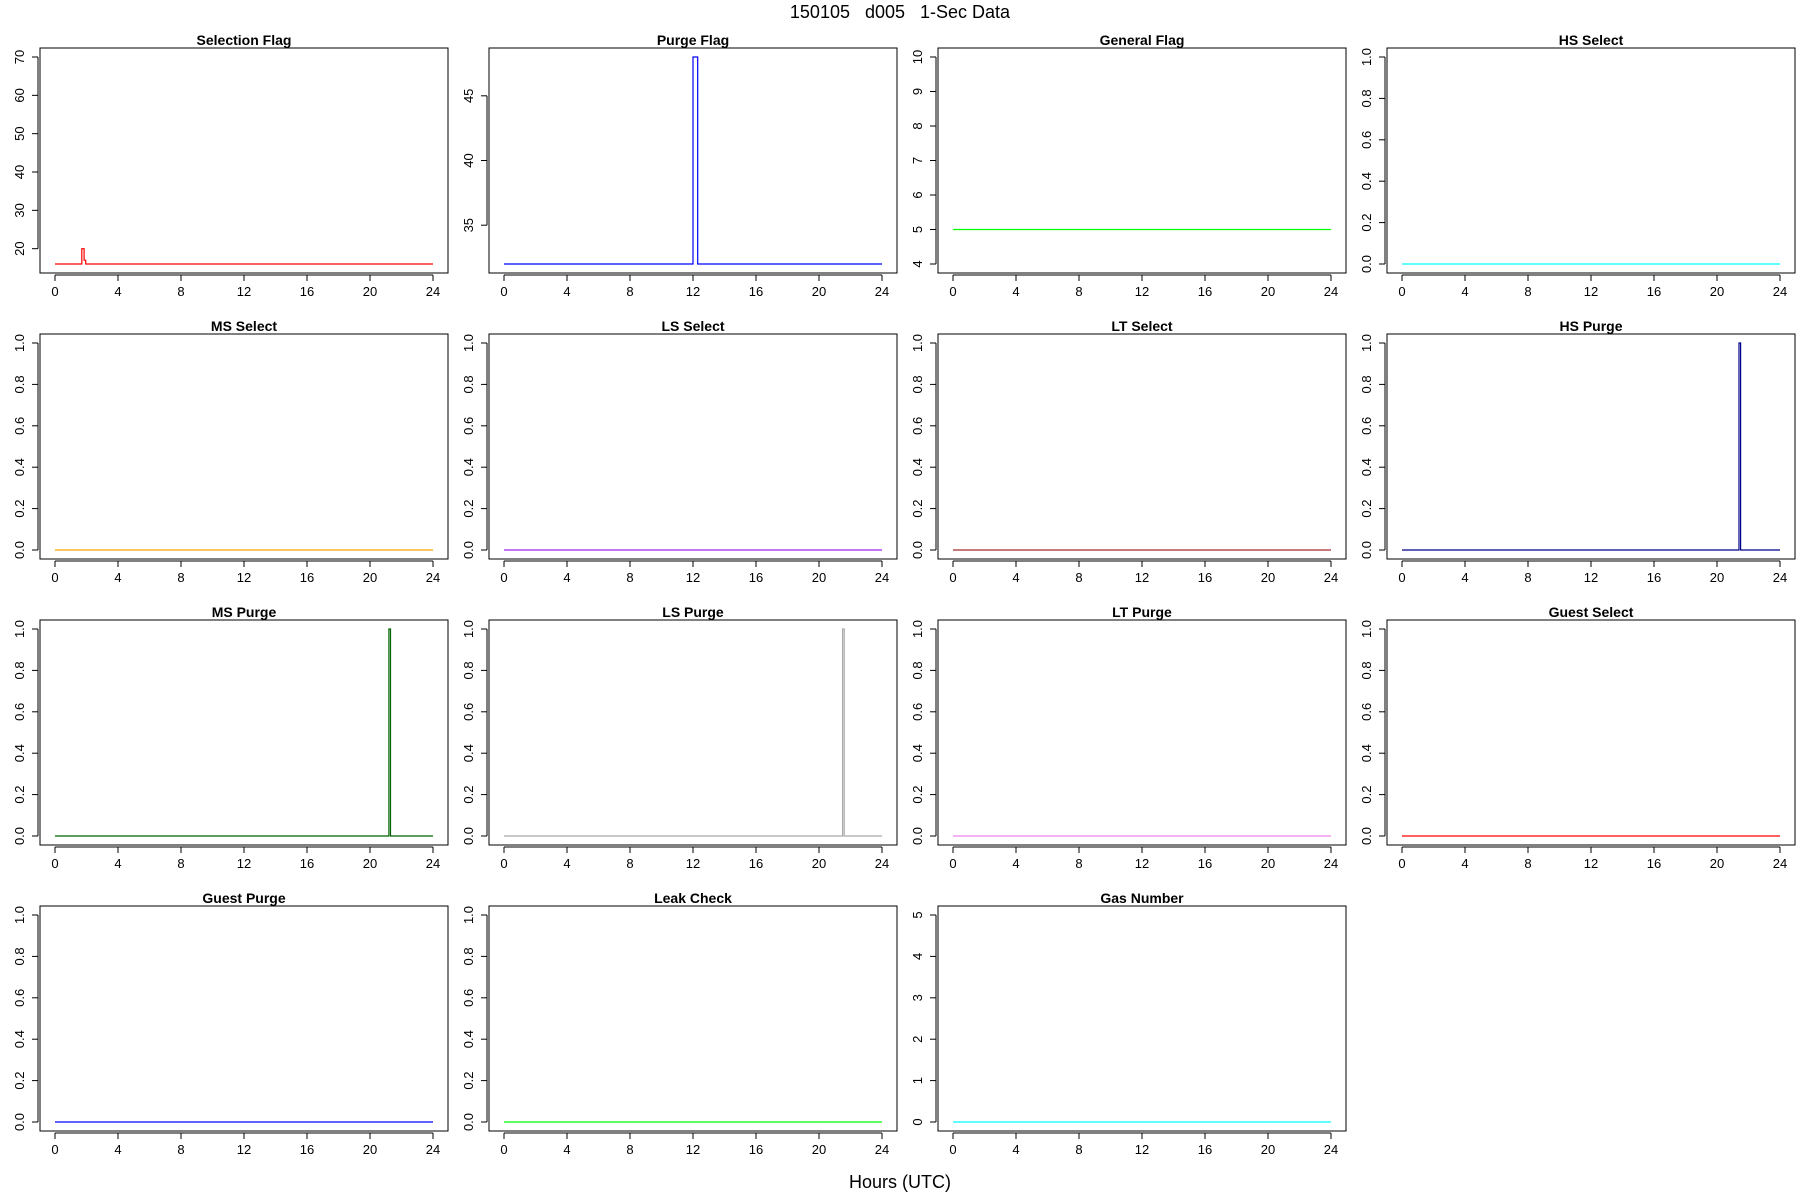 This screenshot has height=1200, width=1800. I want to click on panel-title: LT Purge, so click(1142, 612).